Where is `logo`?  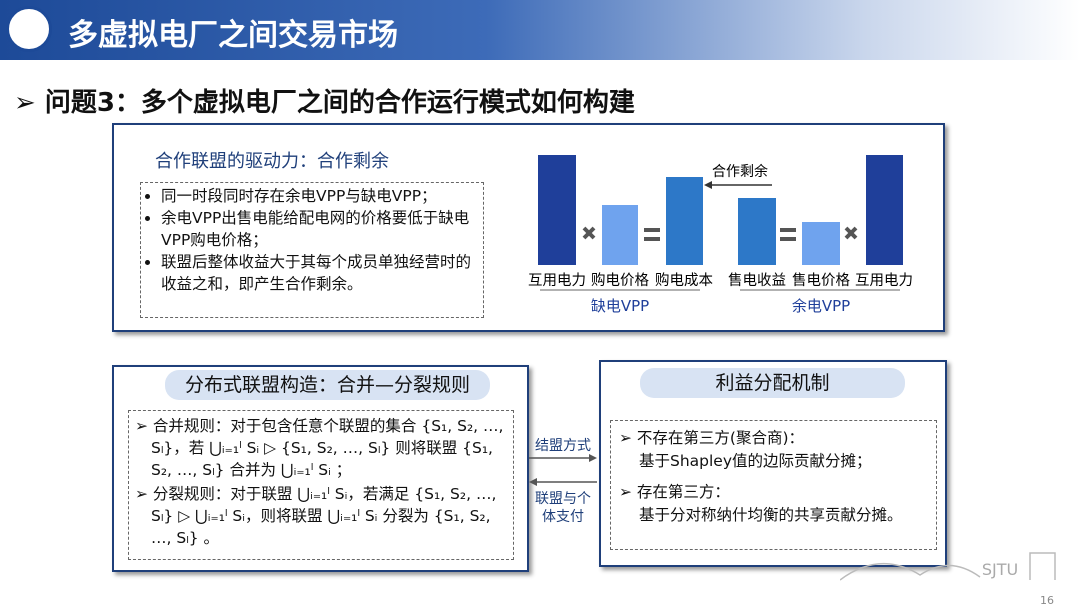
logo is located at coordinates (29, 29).